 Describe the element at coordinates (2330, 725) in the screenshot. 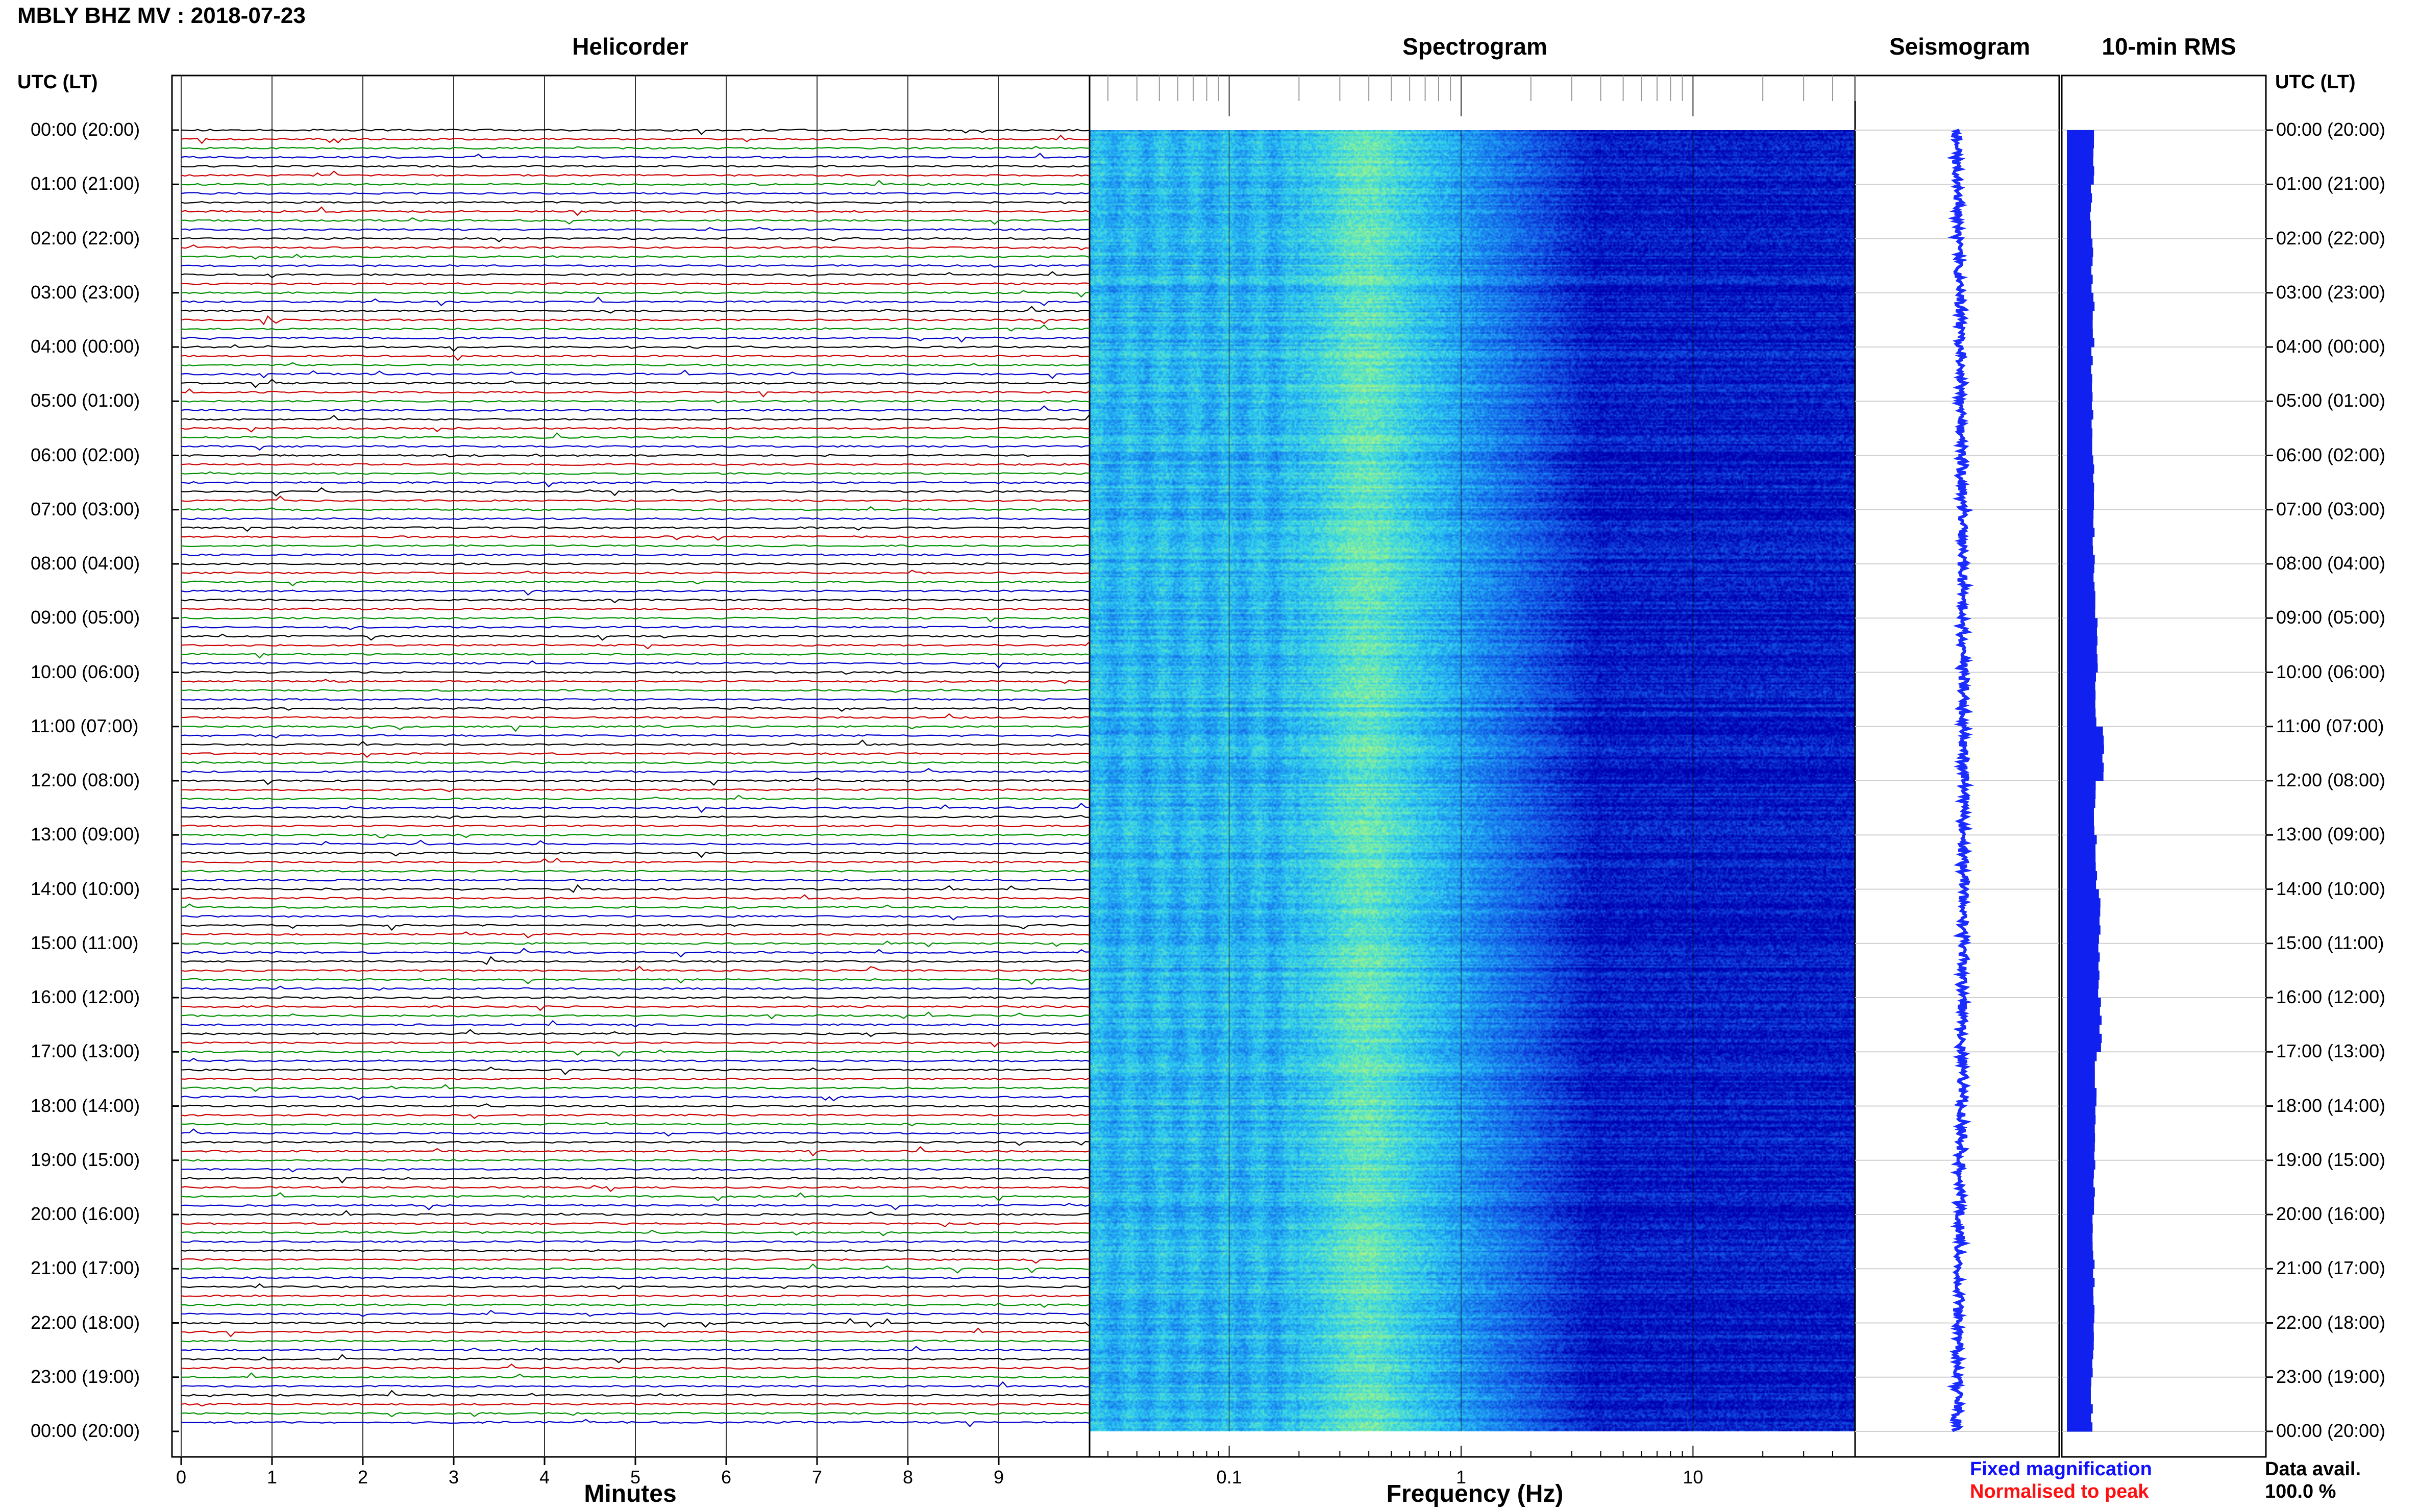

I see `time-label-right: 11:00 (07:00)` at that location.